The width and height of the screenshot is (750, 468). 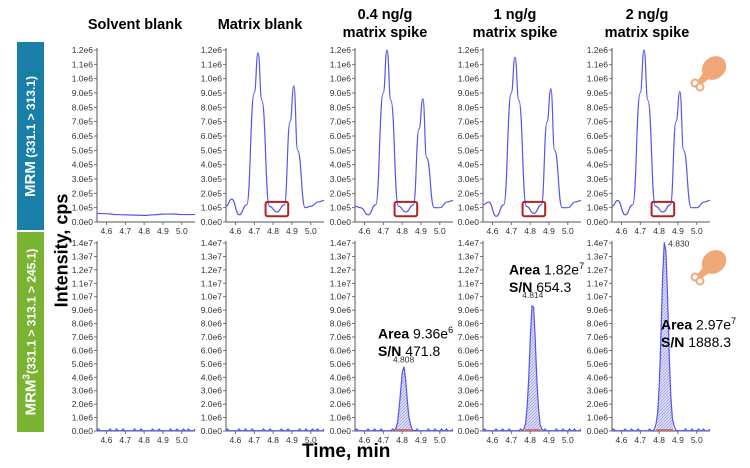 I want to click on column-title-matrix-blank: Matrix blank, so click(x=260, y=25).